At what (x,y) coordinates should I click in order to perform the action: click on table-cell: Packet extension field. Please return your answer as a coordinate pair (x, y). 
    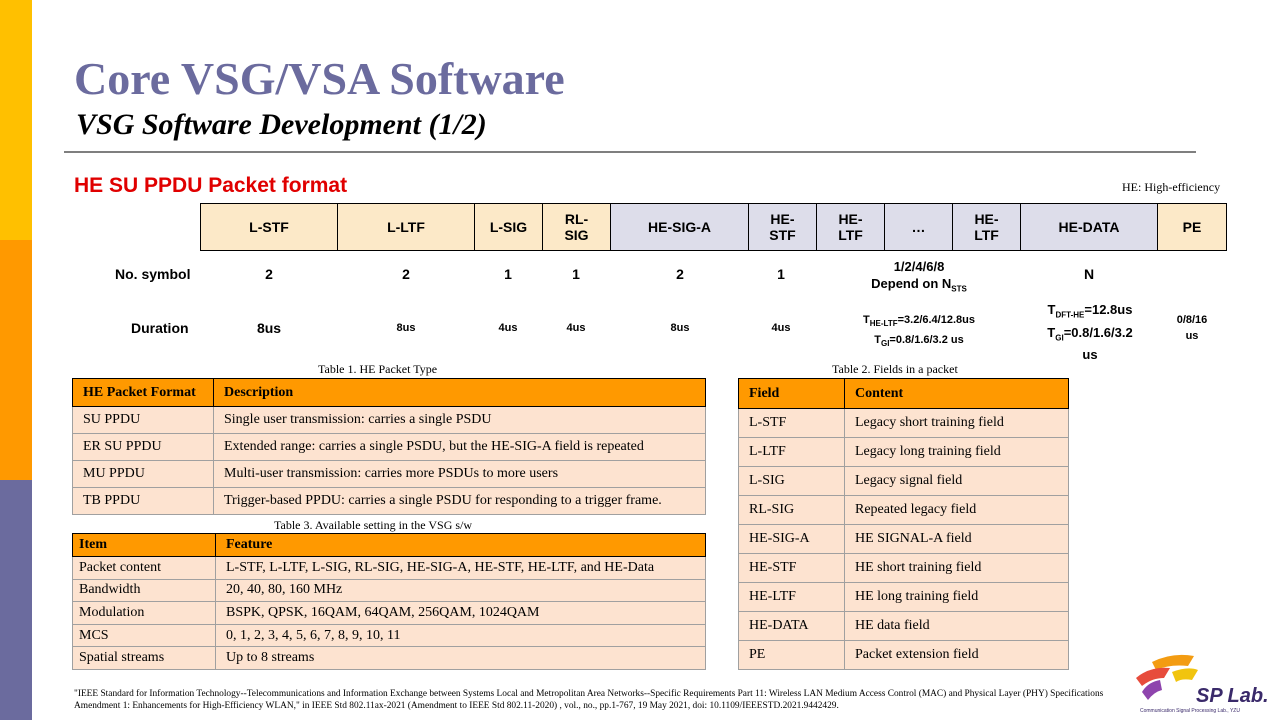
    Looking at the image, I should click on (956, 655).